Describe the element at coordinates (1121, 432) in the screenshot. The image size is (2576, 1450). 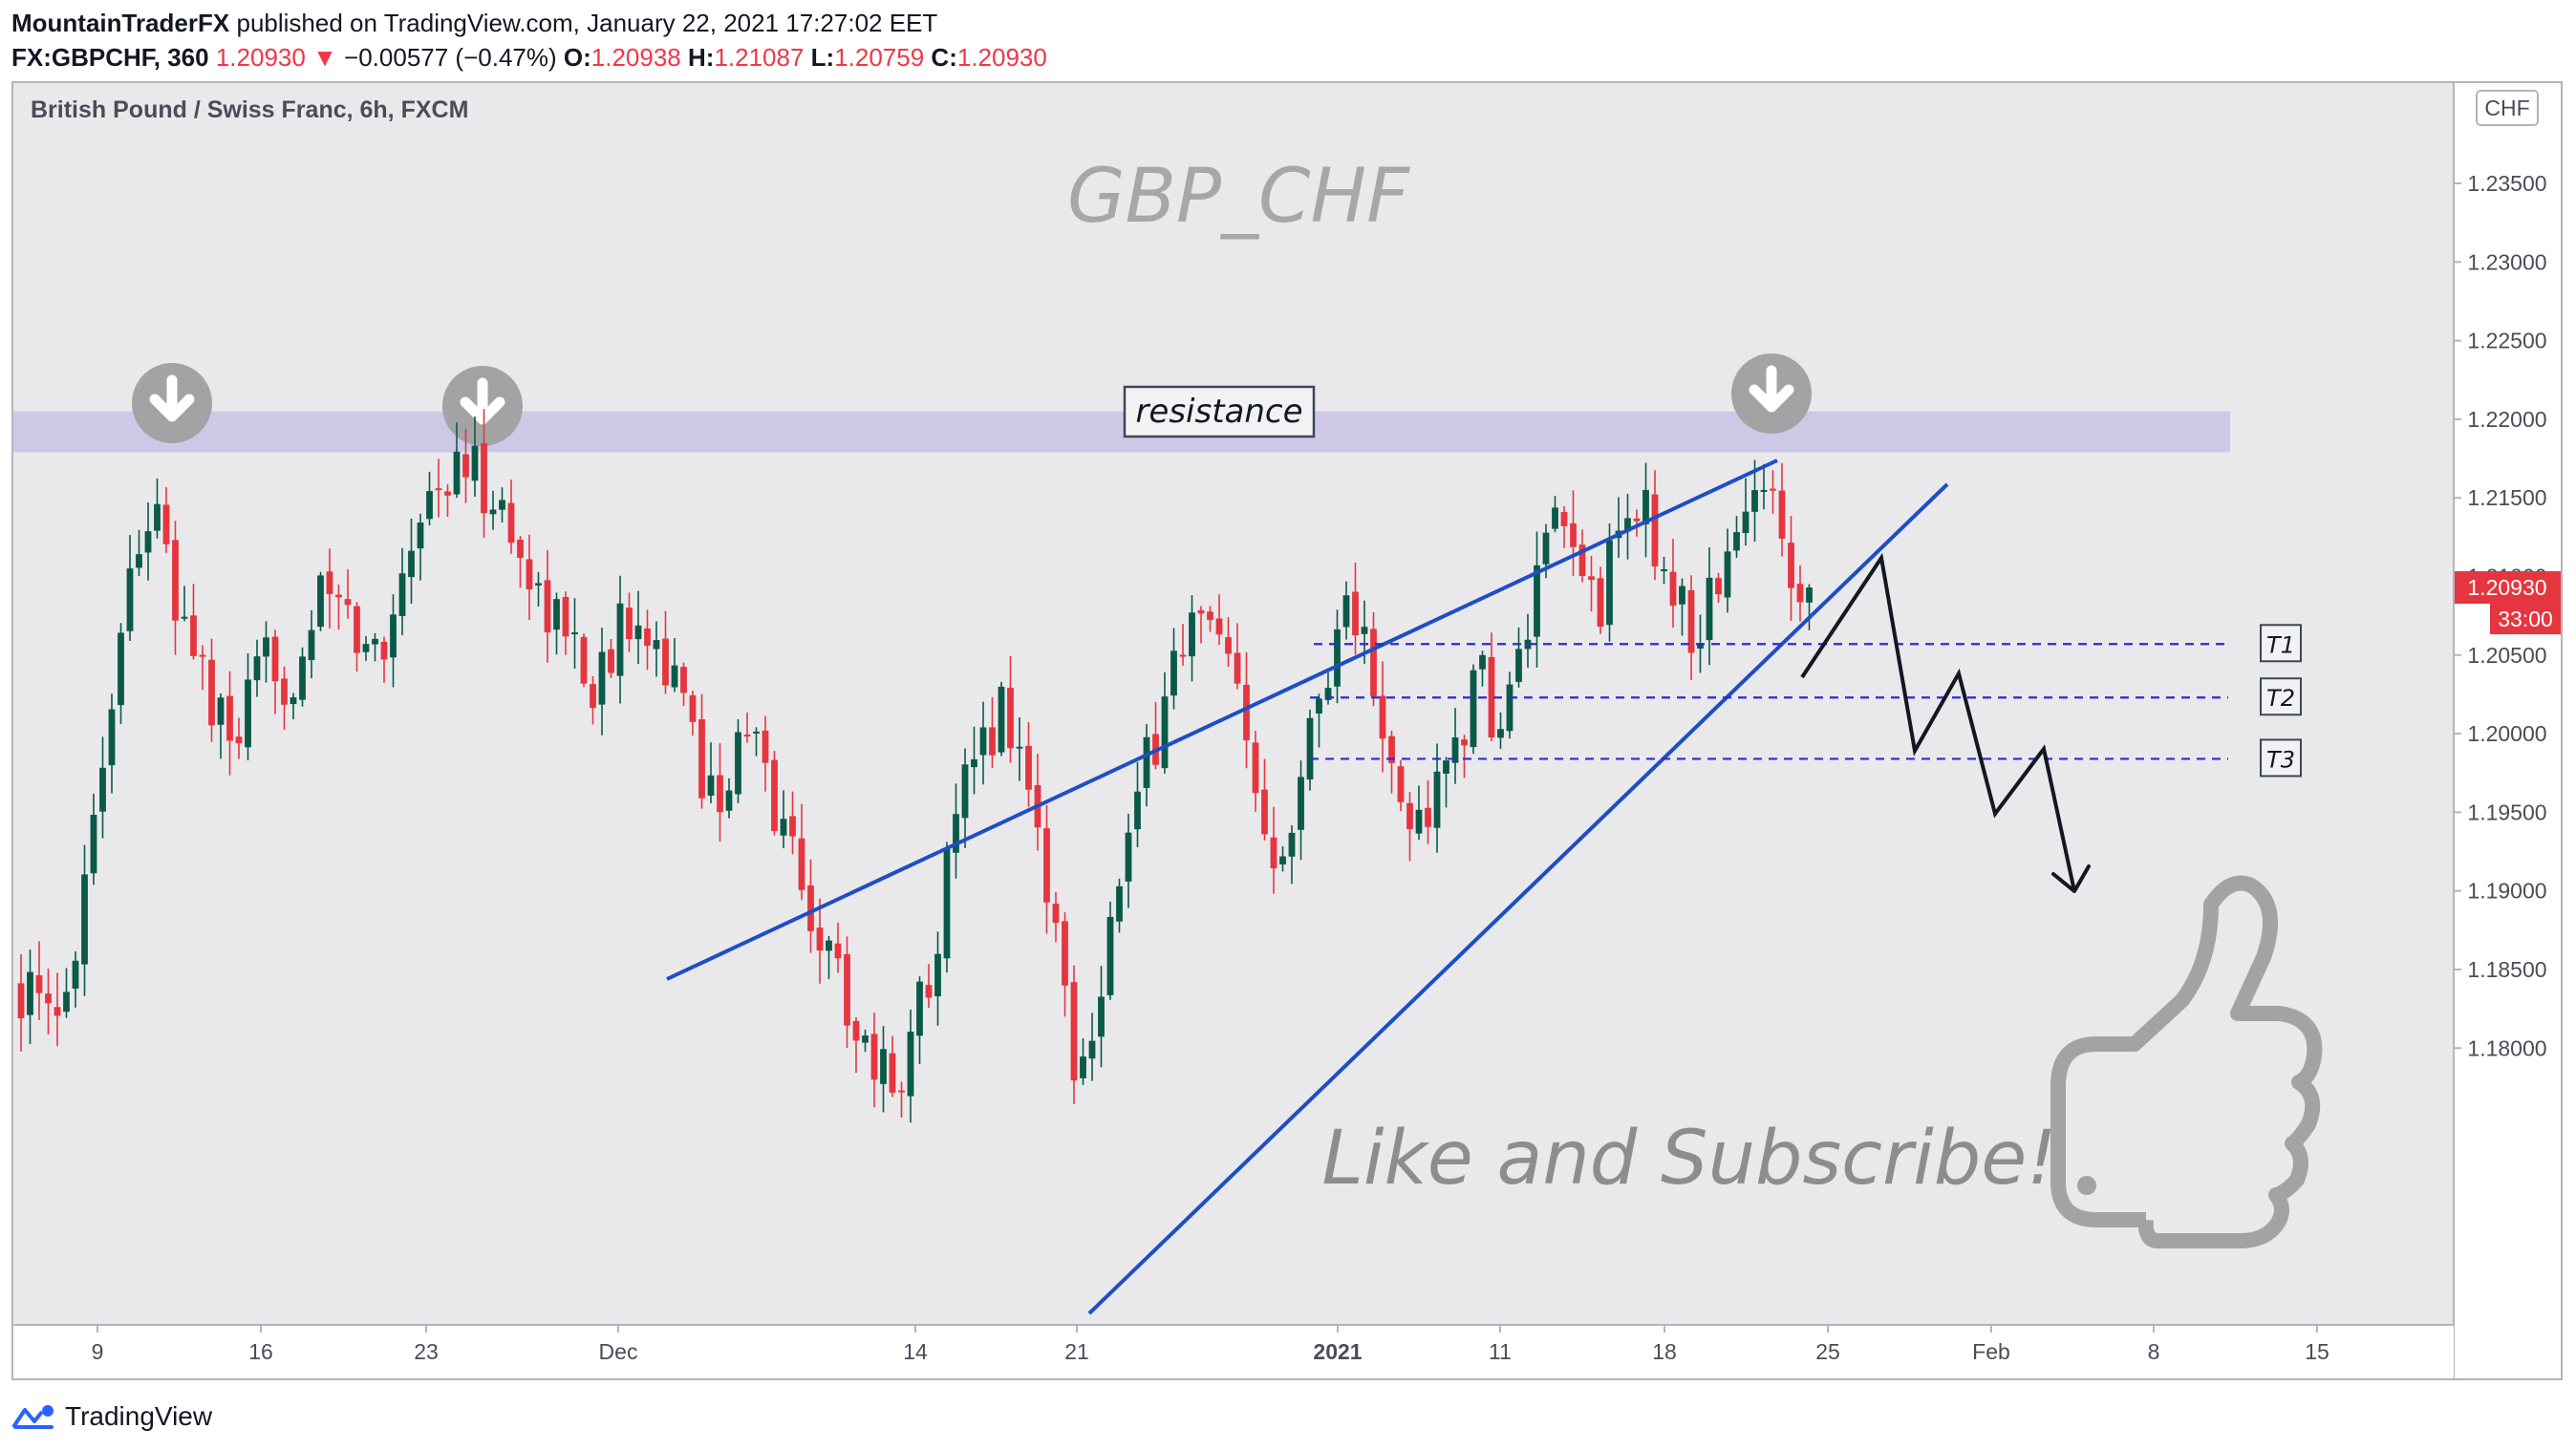
I see `resistance-zone` at that location.